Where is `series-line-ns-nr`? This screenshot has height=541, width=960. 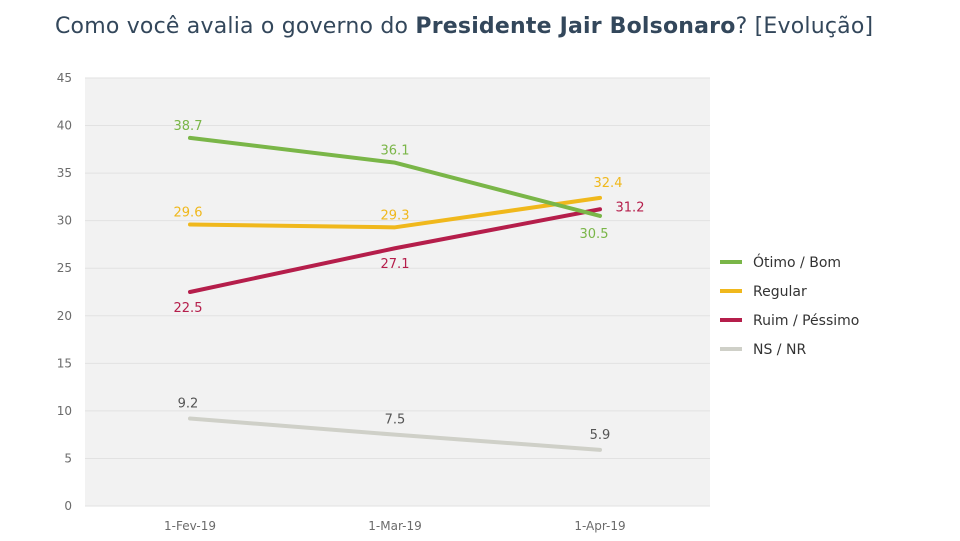
series-line-ns-nr is located at coordinates (395, 434).